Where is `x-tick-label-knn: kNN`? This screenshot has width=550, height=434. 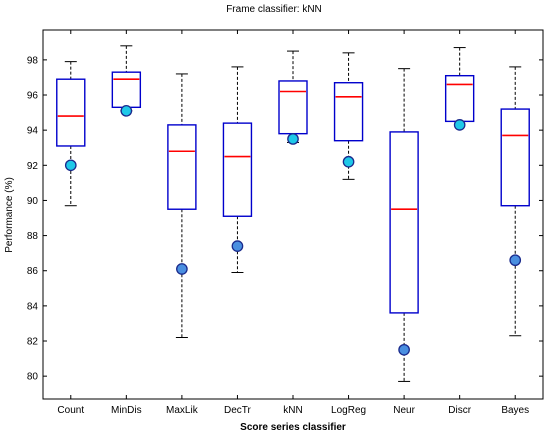 x-tick-label-knn: kNN is located at coordinates (292, 410).